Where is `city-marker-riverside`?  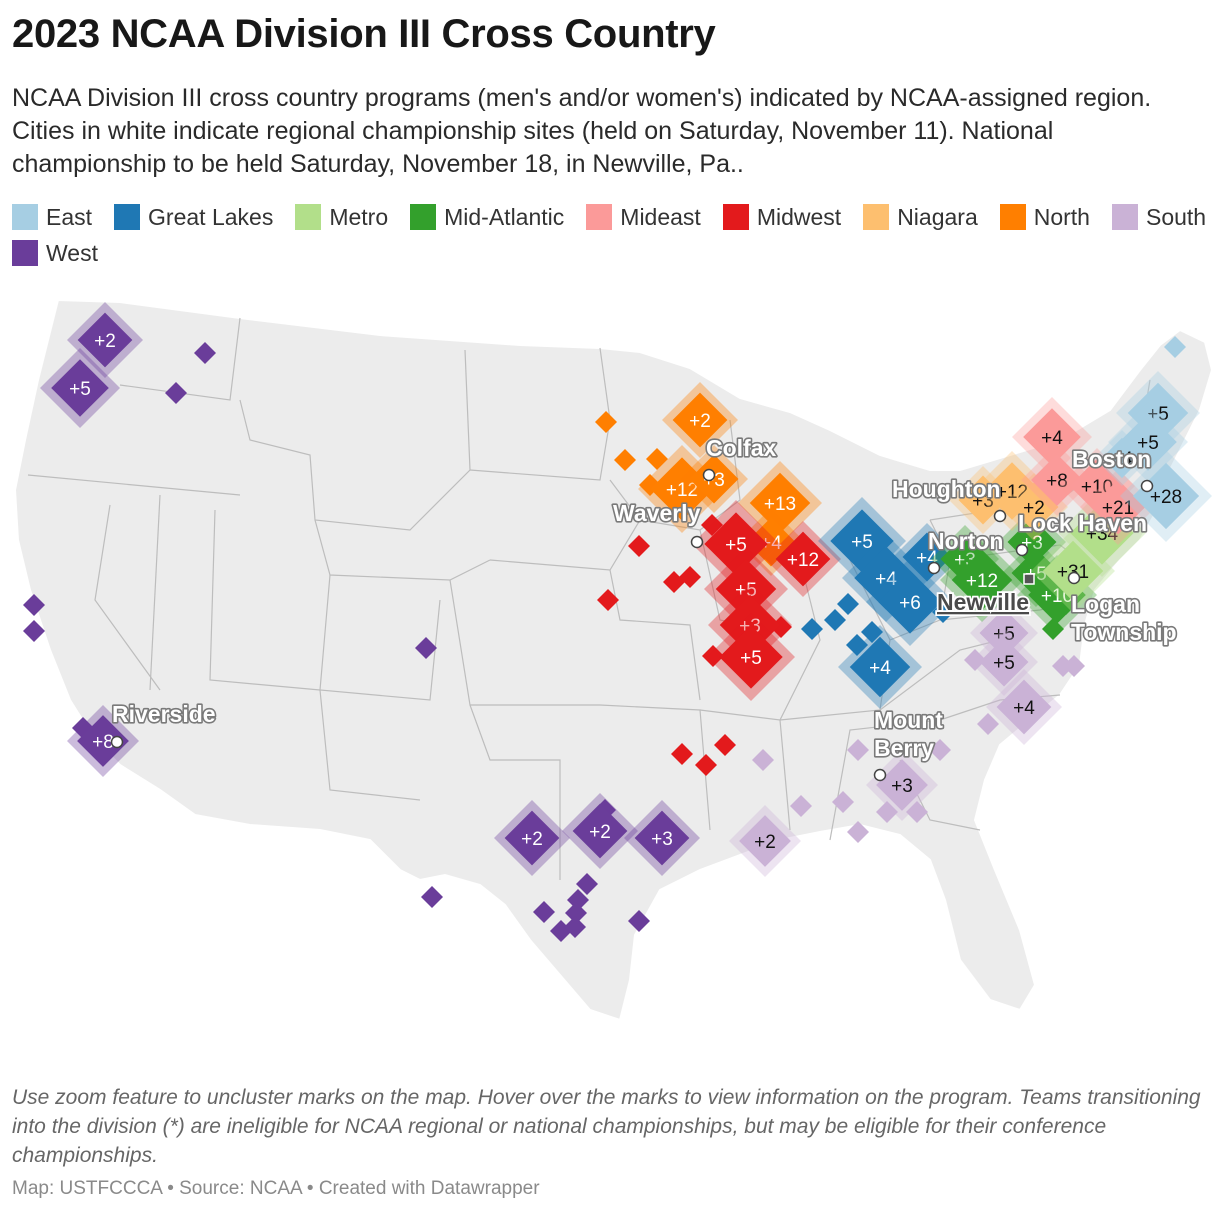
city-marker-riverside is located at coordinates (117, 742).